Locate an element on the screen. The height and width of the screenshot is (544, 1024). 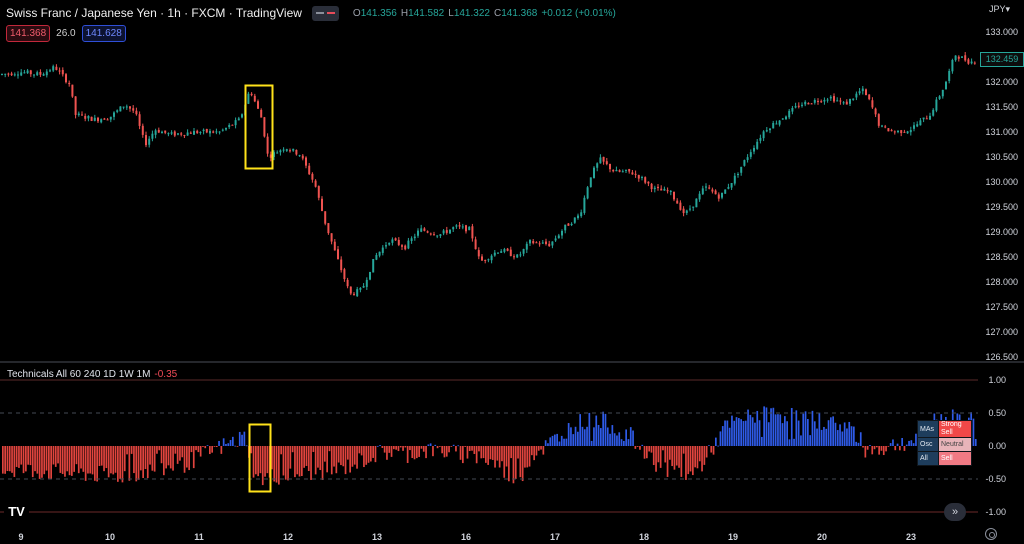
price-tick-label: 126.500 is located at coordinates (1001, 357).